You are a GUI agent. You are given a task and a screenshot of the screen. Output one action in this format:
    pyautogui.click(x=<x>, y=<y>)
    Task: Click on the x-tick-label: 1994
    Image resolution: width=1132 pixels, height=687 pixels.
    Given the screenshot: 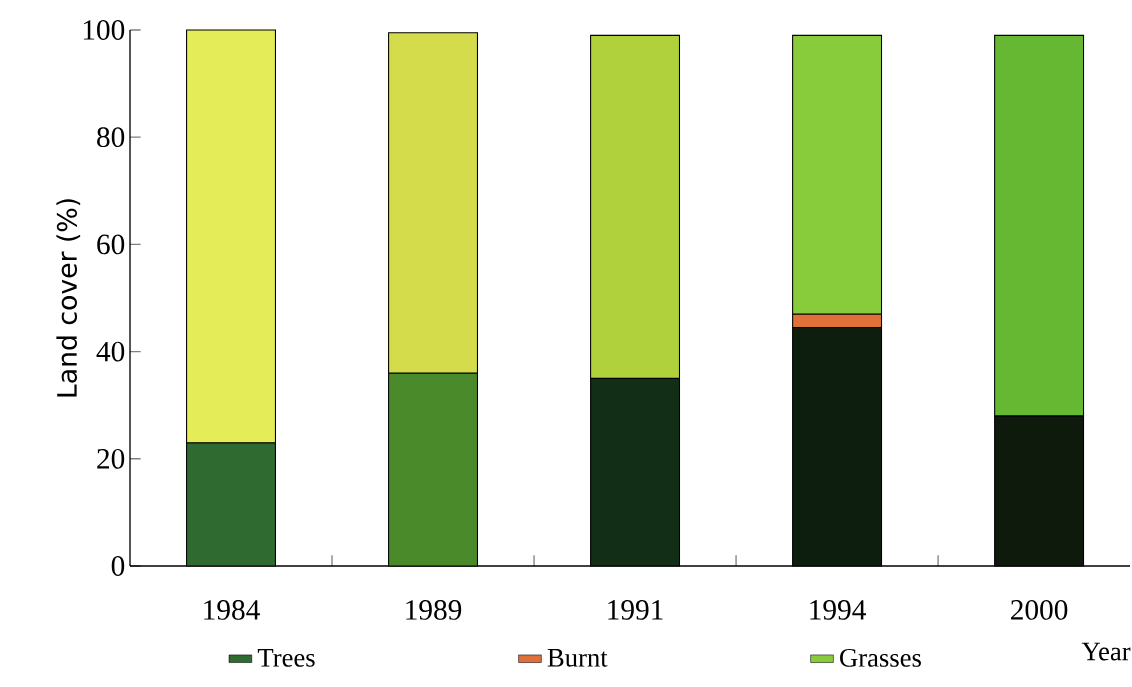 What is the action you would take?
    pyautogui.click(x=838, y=609)
    